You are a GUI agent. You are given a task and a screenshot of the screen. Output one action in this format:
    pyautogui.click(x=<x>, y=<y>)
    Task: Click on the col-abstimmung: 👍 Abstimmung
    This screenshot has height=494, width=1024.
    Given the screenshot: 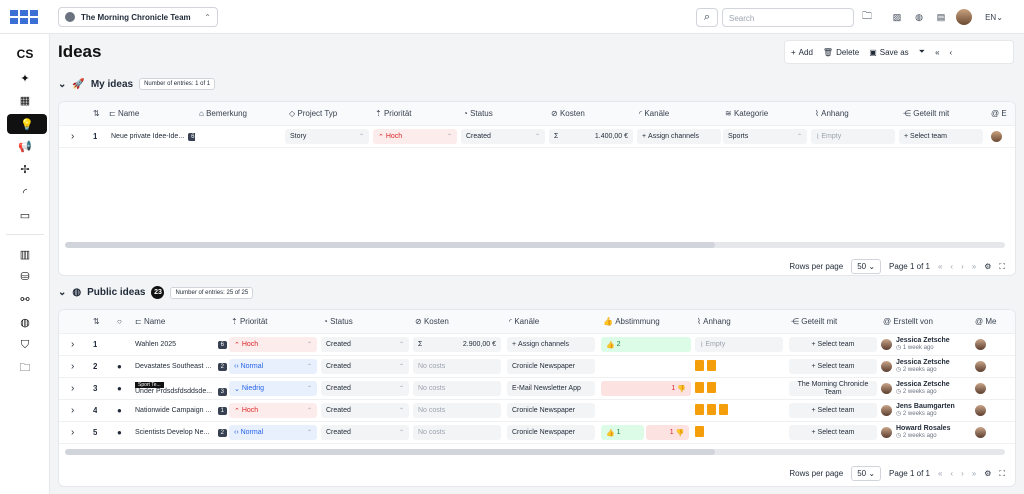 What is the action you would take?
    pyautogui.click(x=631, y=321)
    